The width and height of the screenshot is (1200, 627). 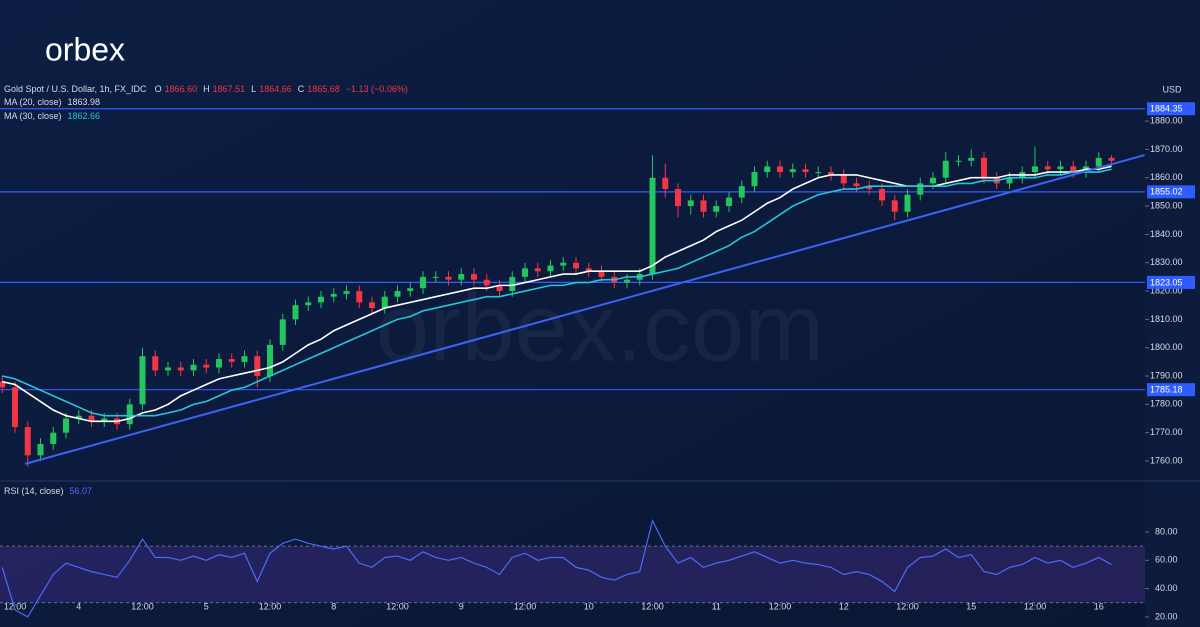 What do you see at coordinates (600, 327) in the screenshot?
I see `watermark: orbex.com` at bounding box center [600, 327].